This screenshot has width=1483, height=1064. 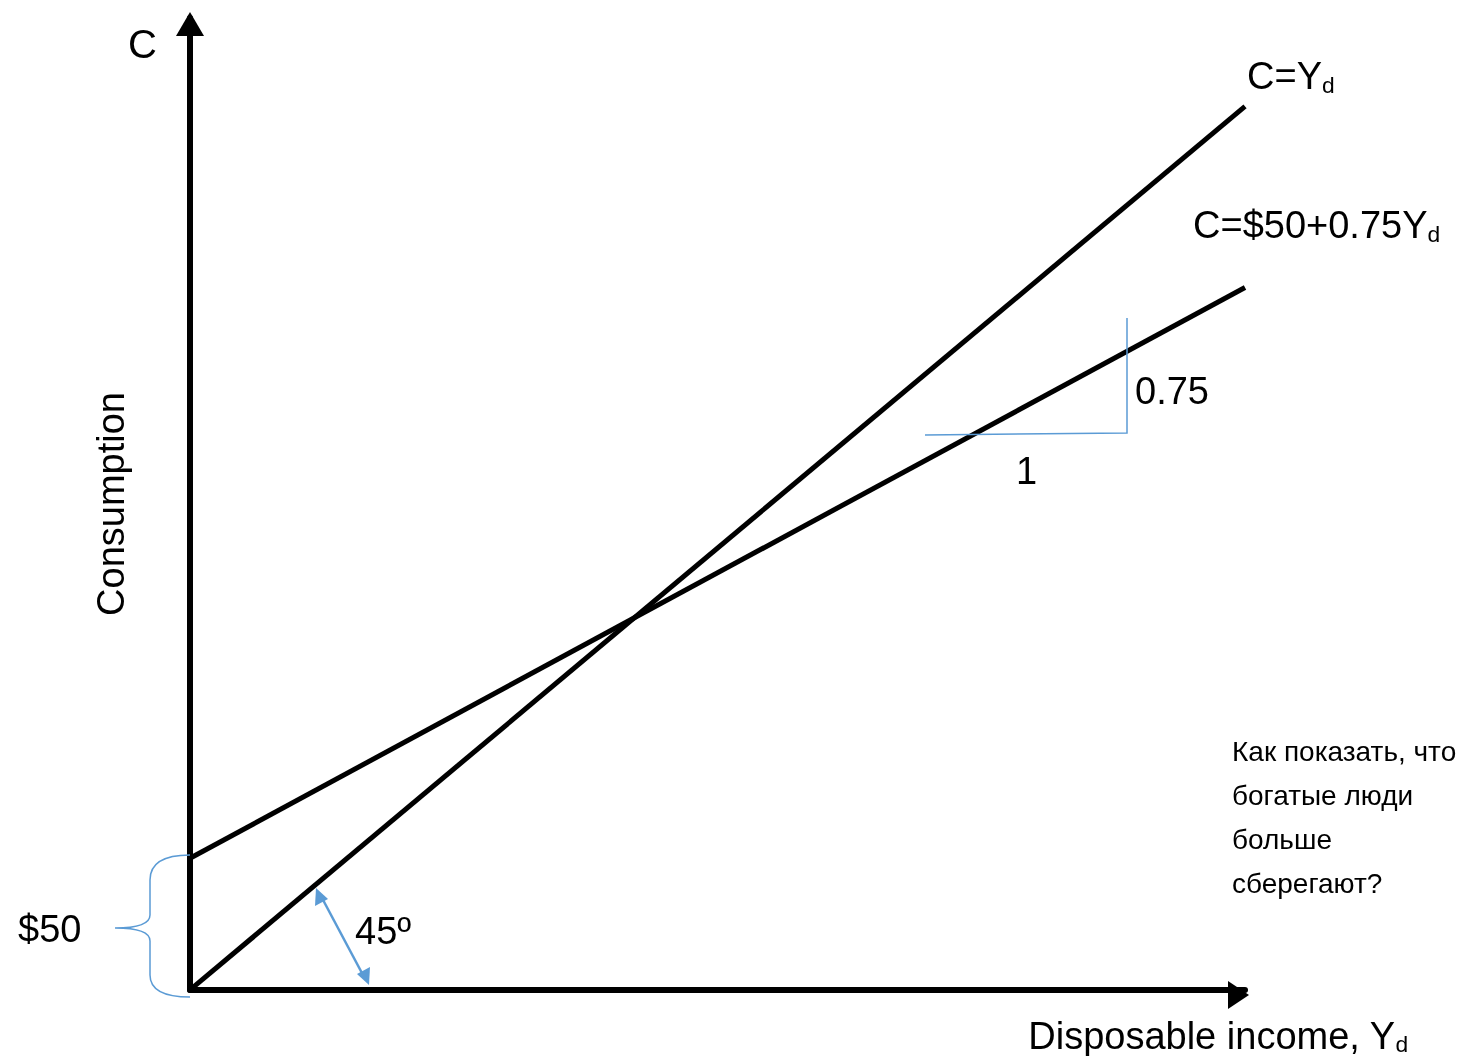 I want to click on annotation: 45º, so click(x=383, y=931).